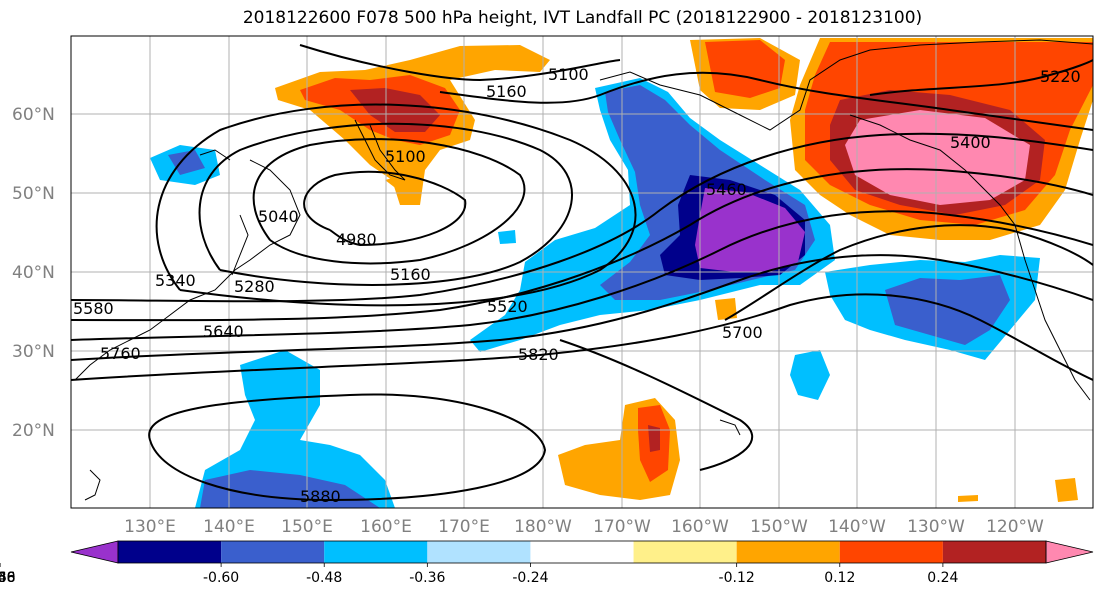  What do you see at coordinates (324, 578) in the screenshot?
I see `colorbar-tick-label: -0.48` at bounding box center [324, 578].